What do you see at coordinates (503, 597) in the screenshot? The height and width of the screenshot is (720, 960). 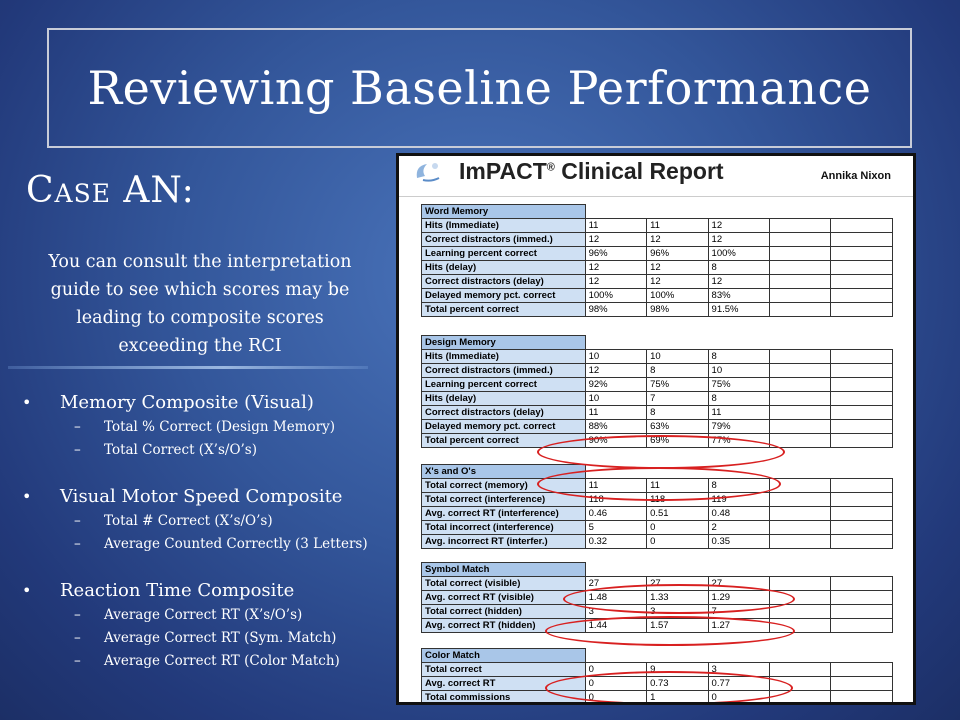 I see `row-label: Avg. correct RT (visible)` at bounding box center [503, 597].